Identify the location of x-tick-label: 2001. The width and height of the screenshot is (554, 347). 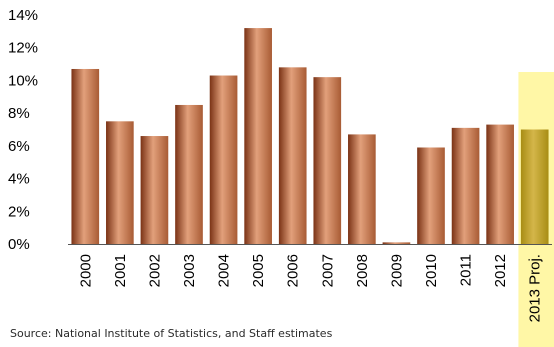
(120, 270).